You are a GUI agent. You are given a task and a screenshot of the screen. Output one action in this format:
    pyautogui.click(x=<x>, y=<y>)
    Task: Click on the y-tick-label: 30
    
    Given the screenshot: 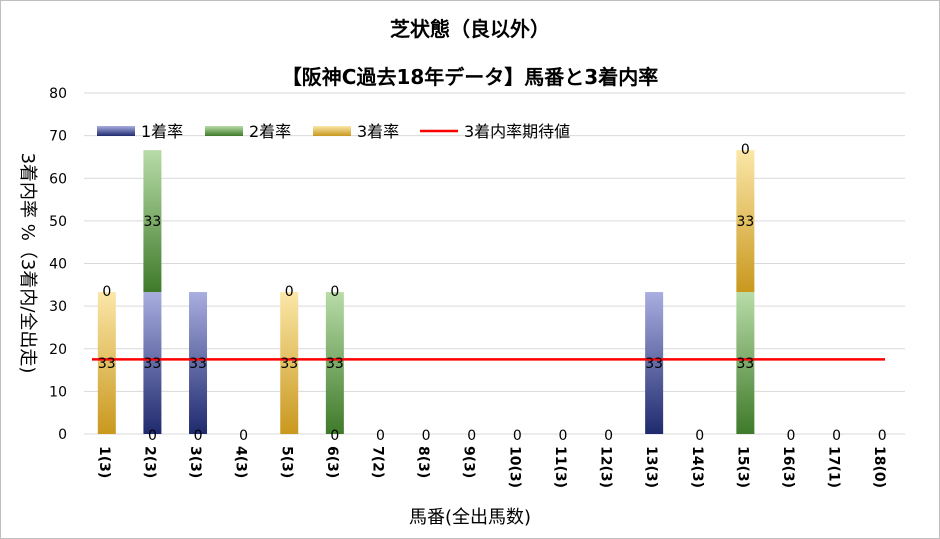 What is the action you would take?
    pyautogui.click(x=58, y=307)
    